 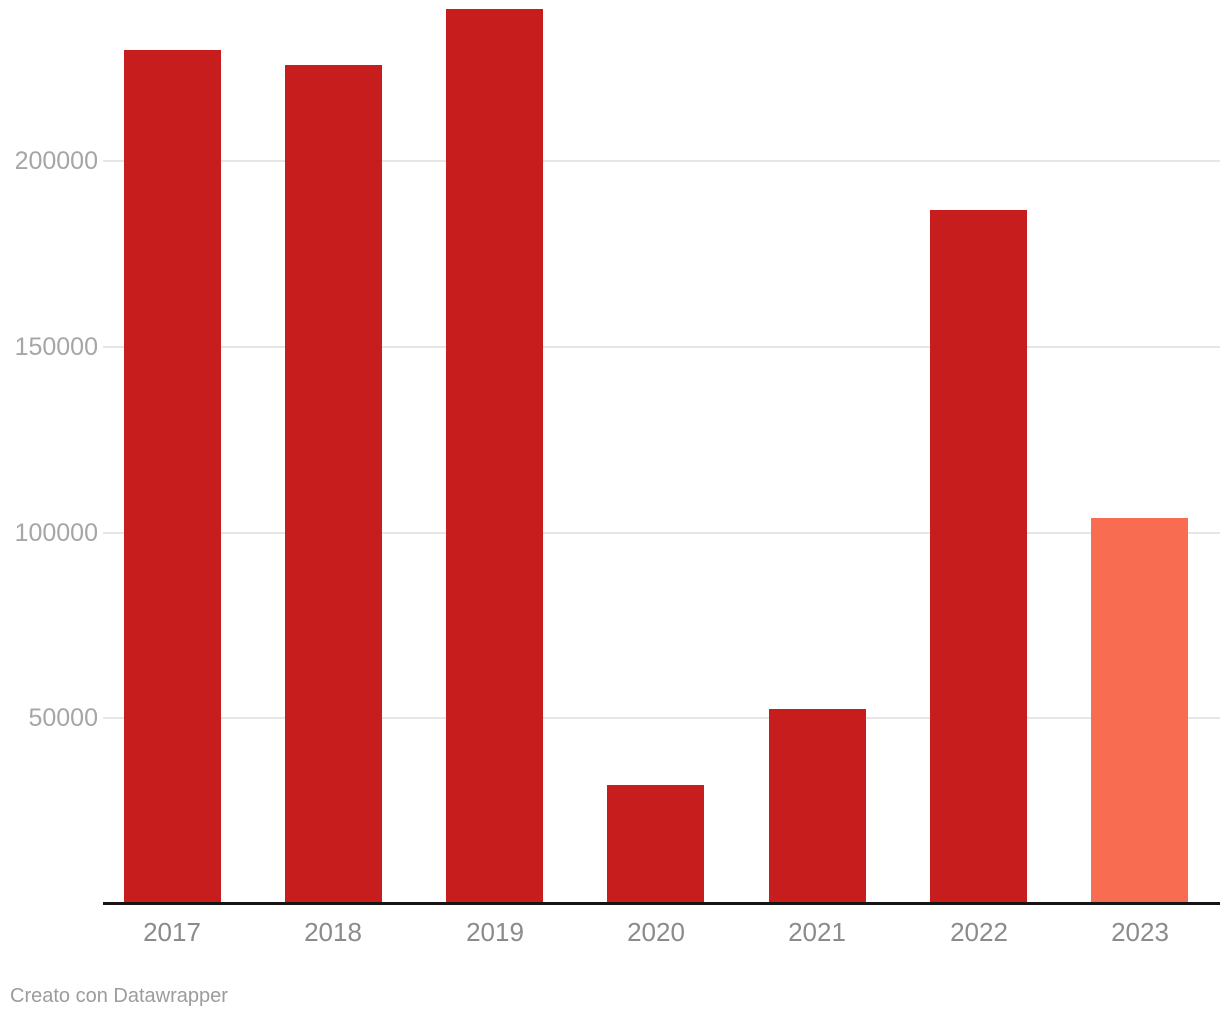 I want to click on y-axis-tick-label: 100000, so click(x=56, y=533).